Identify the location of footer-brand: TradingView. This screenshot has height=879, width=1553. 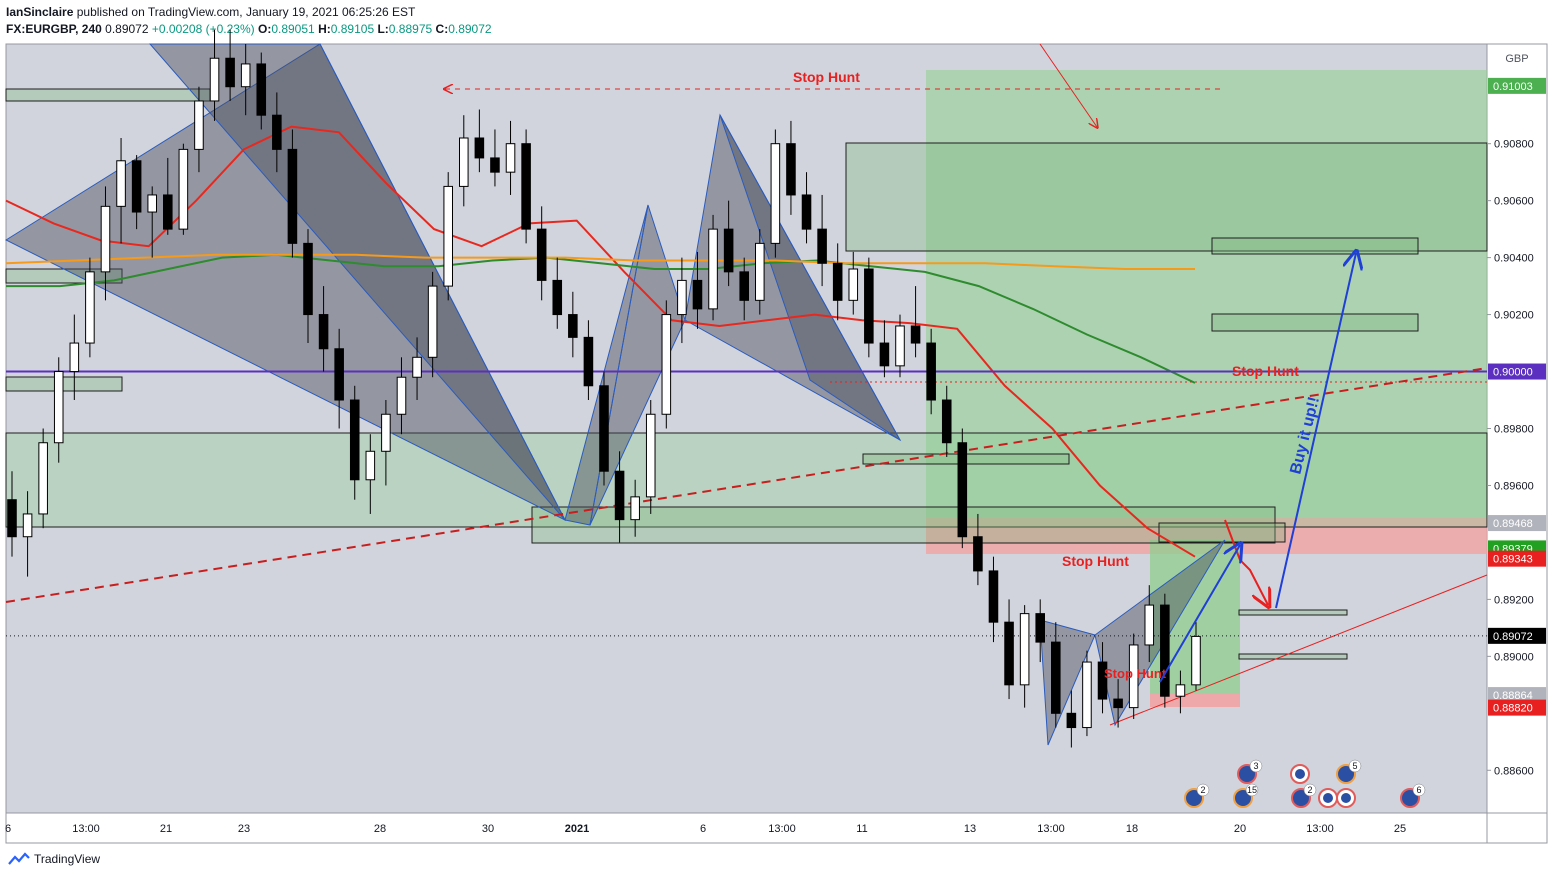
(67, 859).